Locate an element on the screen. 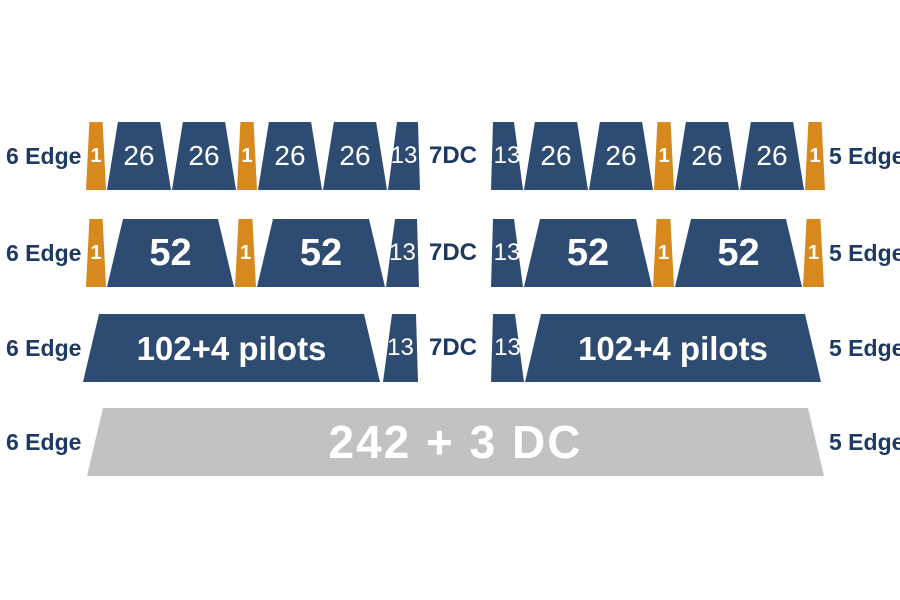  ru-row-52-tone-resource-units: 6 Edge 7DC 5 Edge 1 52 1 52 13 13 52 1 52 1 is located at coordinates (450, 253).